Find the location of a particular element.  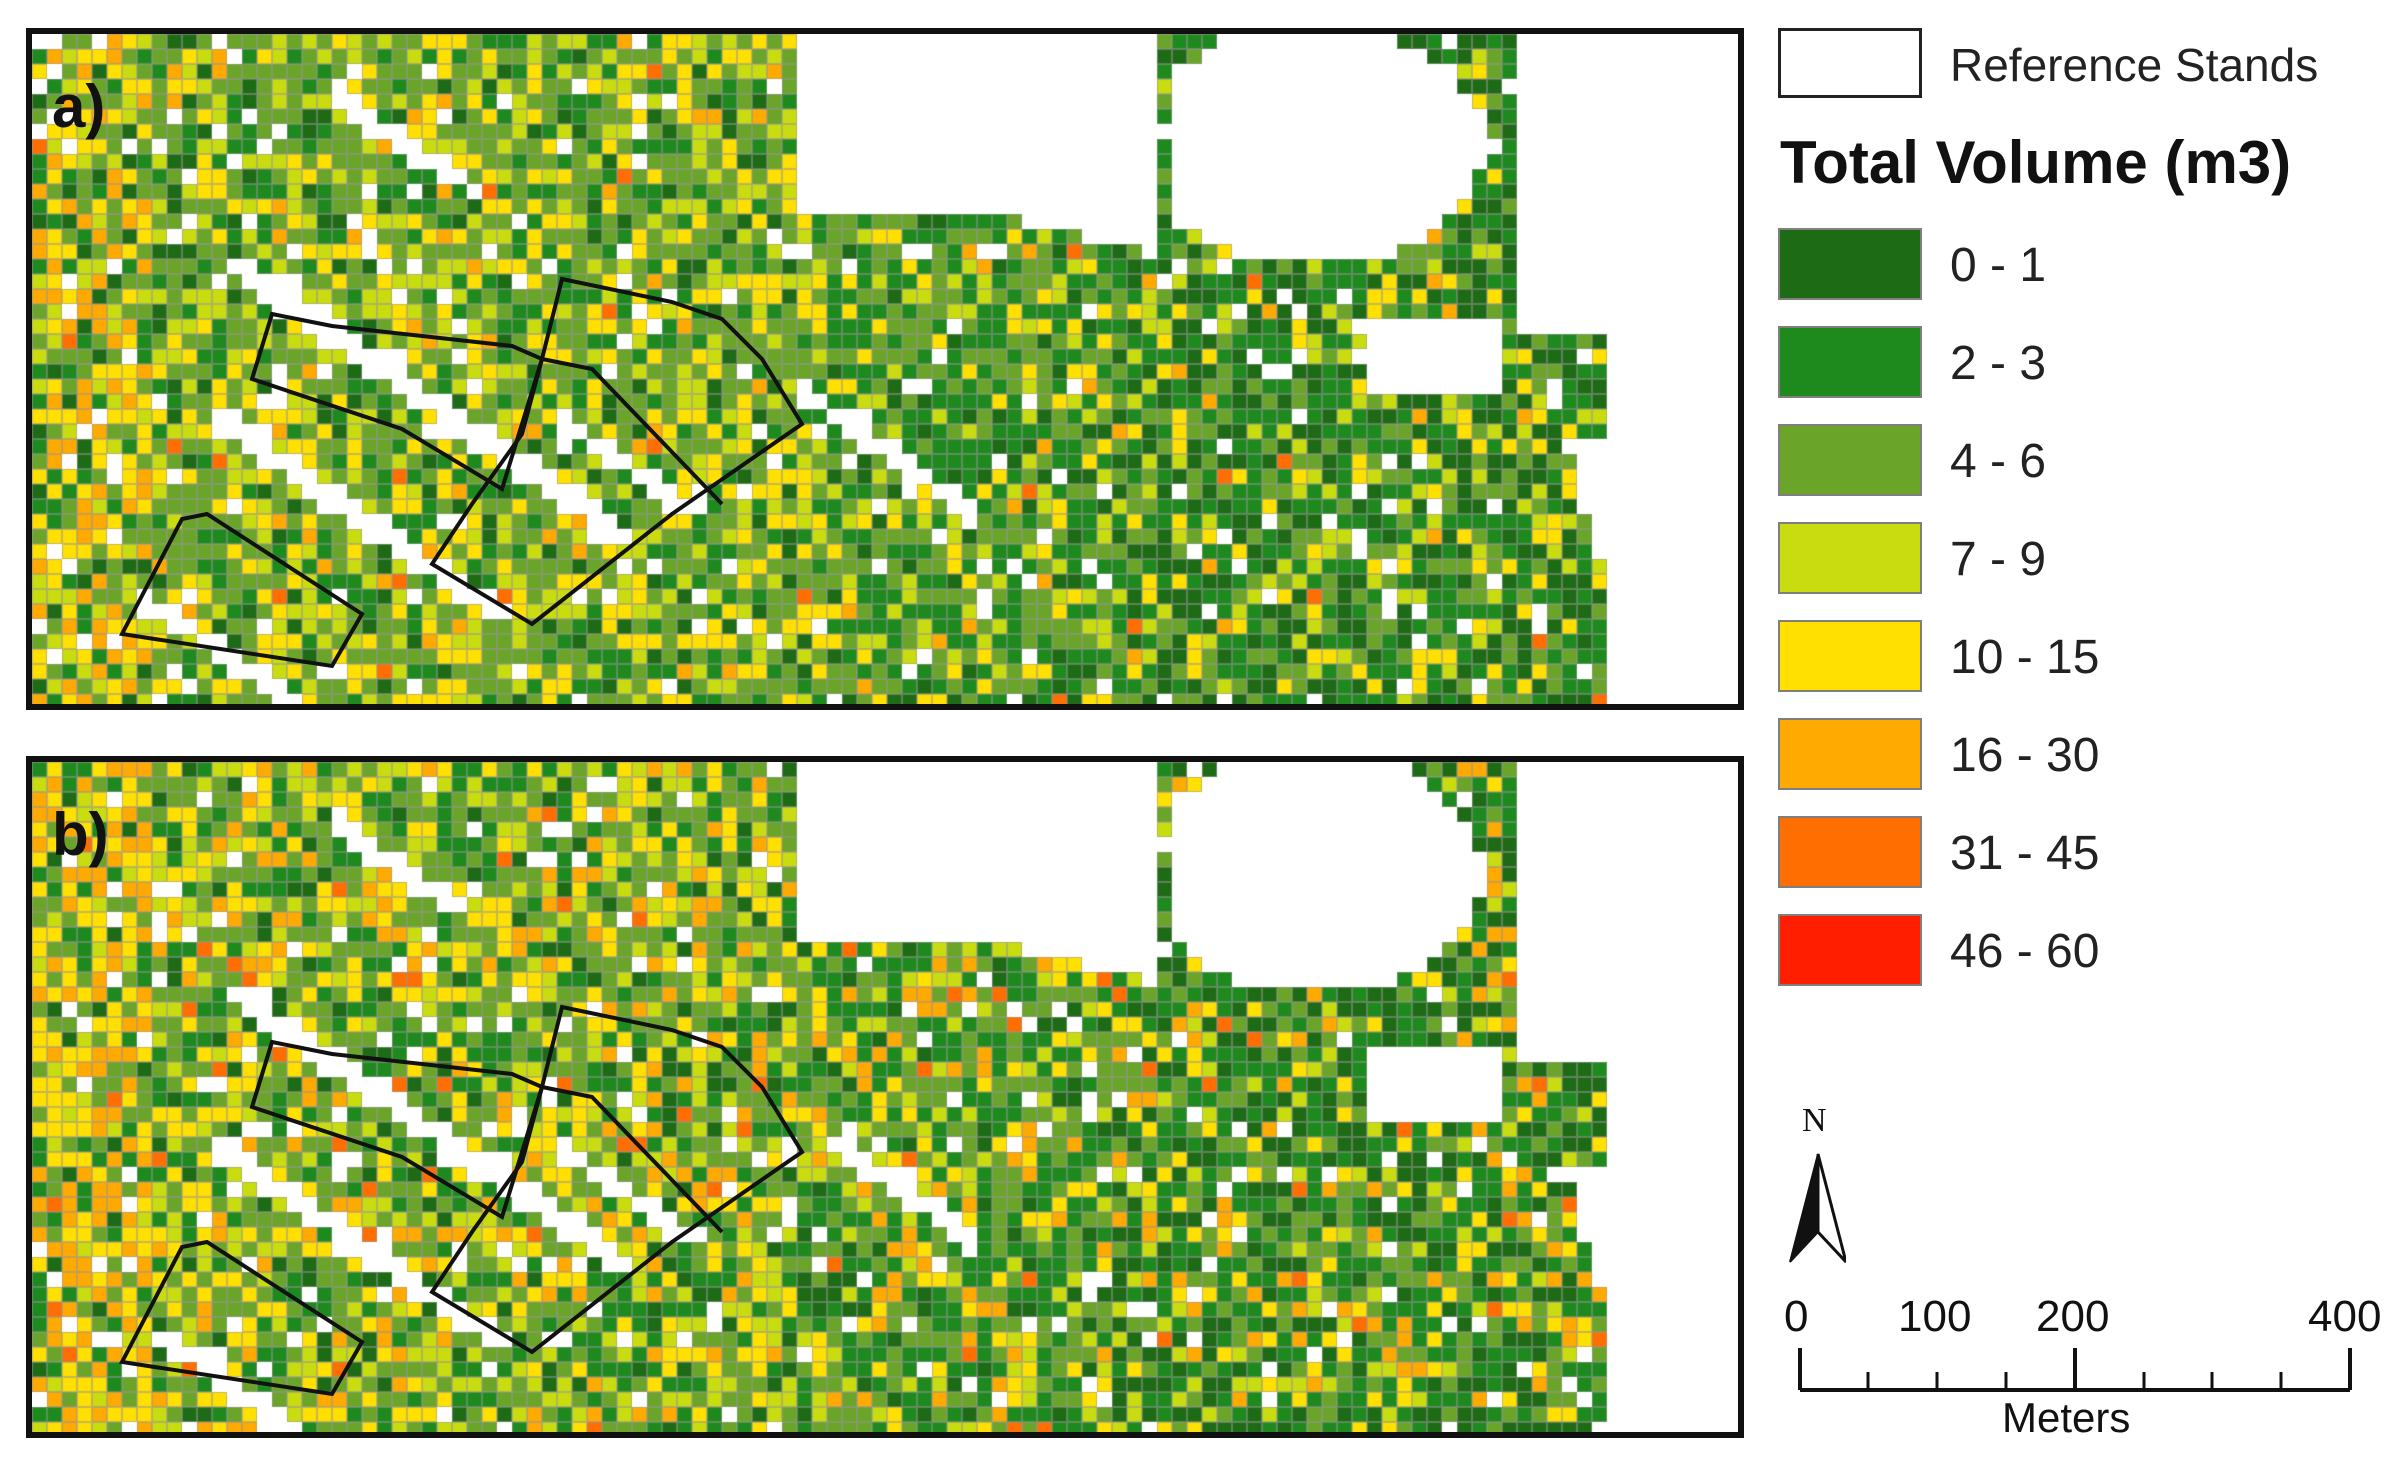

scale-label-0: 0 is located at coordinates (1796, 1316).